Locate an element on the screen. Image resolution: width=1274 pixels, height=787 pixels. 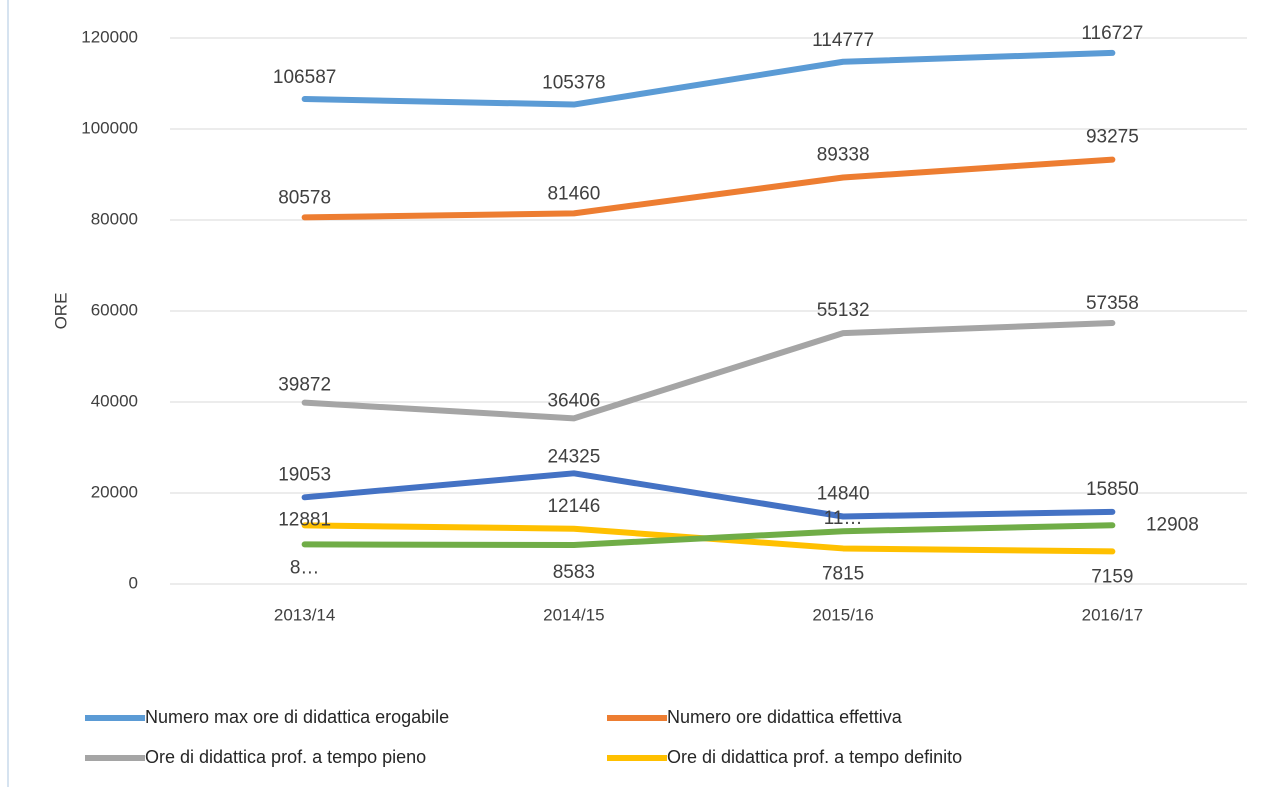
data-label: 24325 is located at coordinates (573, 456).